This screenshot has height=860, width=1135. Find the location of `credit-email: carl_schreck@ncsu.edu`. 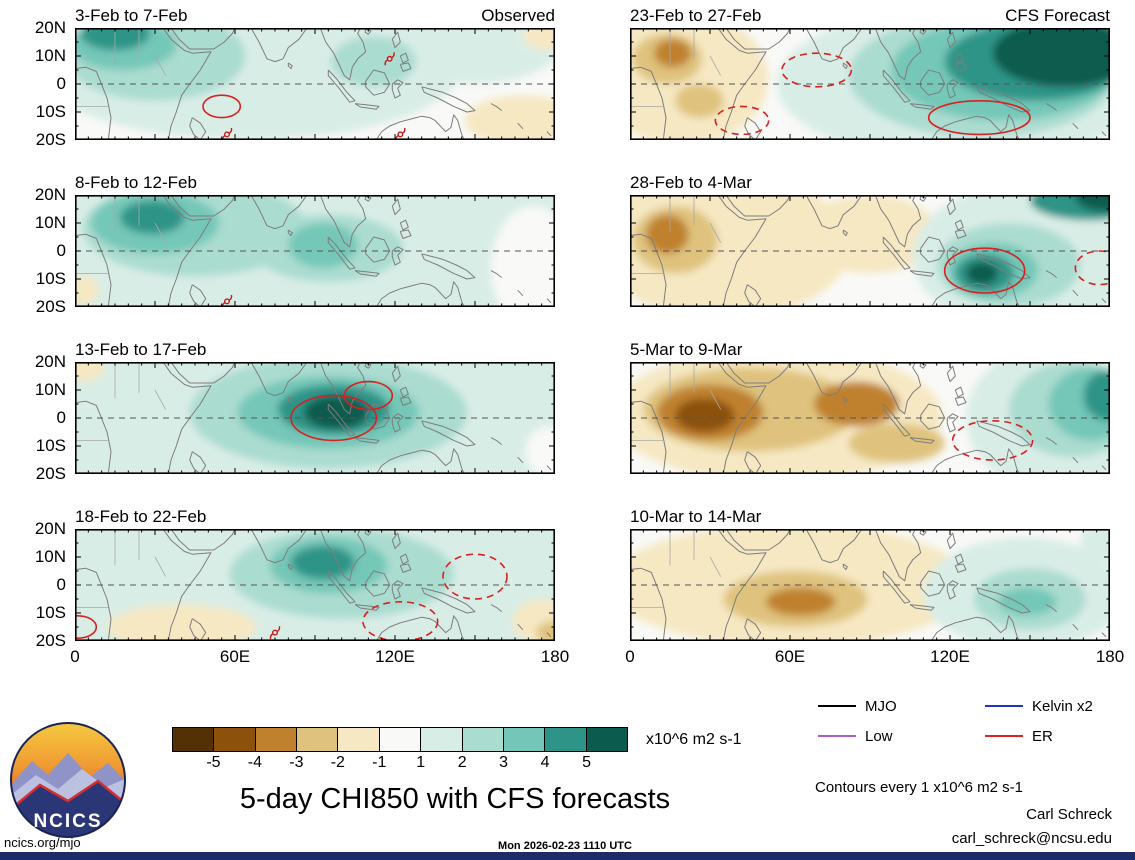

credit-email: carl_schreck@ncsu.edu is located at coordinates (1031, 838).